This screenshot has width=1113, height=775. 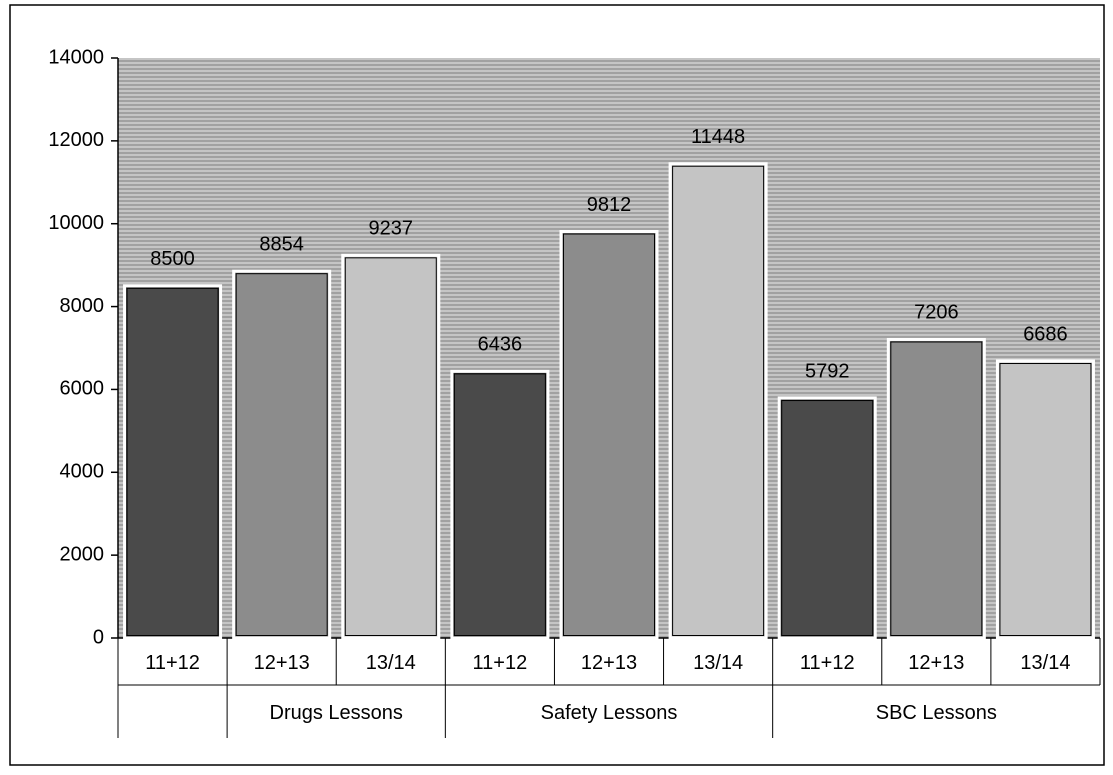 What do you see at coordinates (1045, 334) in the screenshot?
I see `data-label: 6686` at bounding box center [1045, 334].